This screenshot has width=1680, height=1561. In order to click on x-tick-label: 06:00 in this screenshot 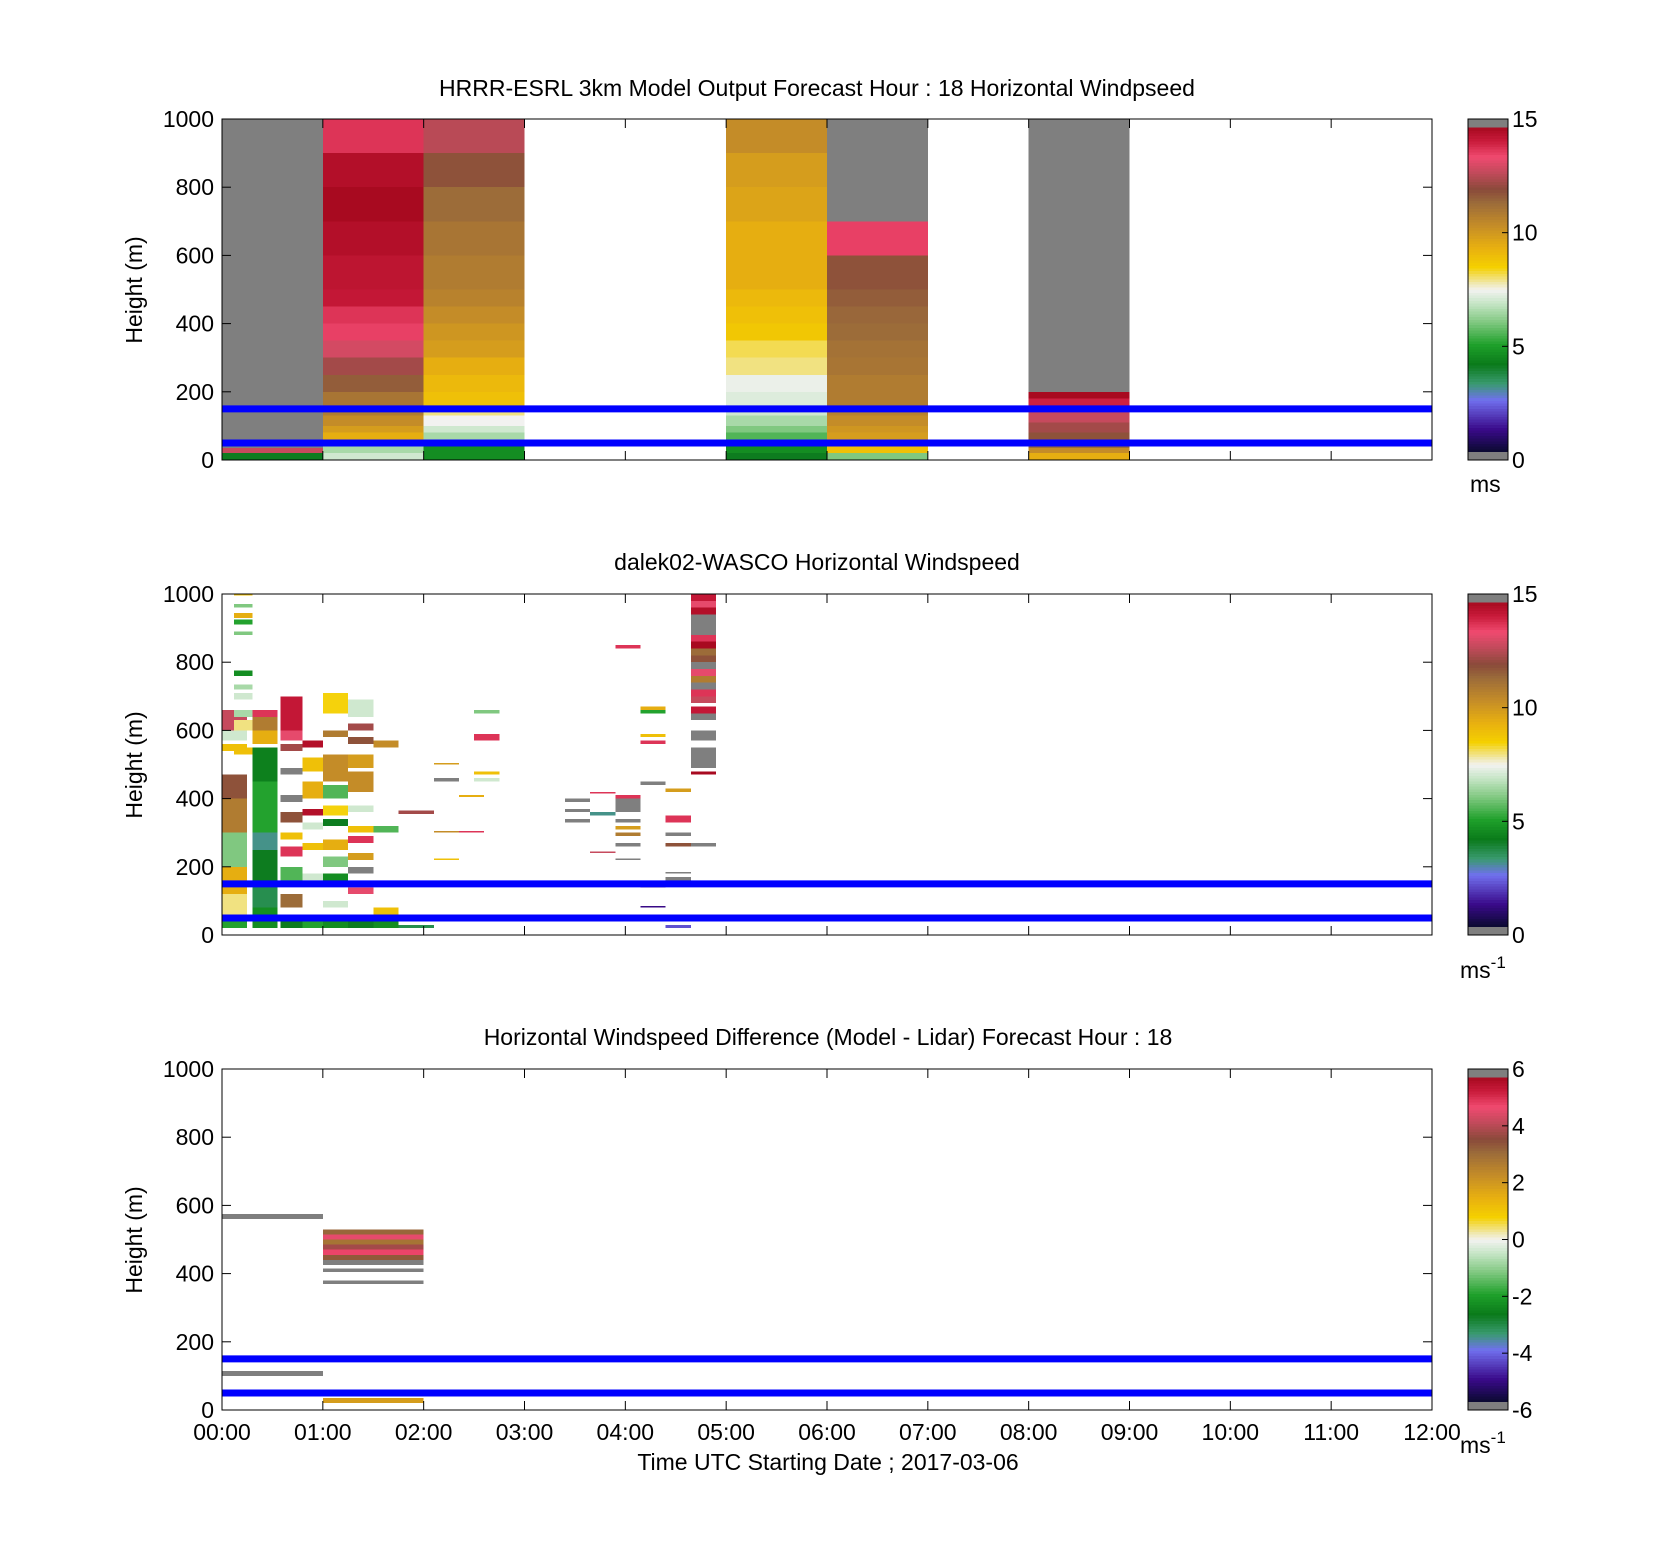, I will do `click(827, 1432)`.